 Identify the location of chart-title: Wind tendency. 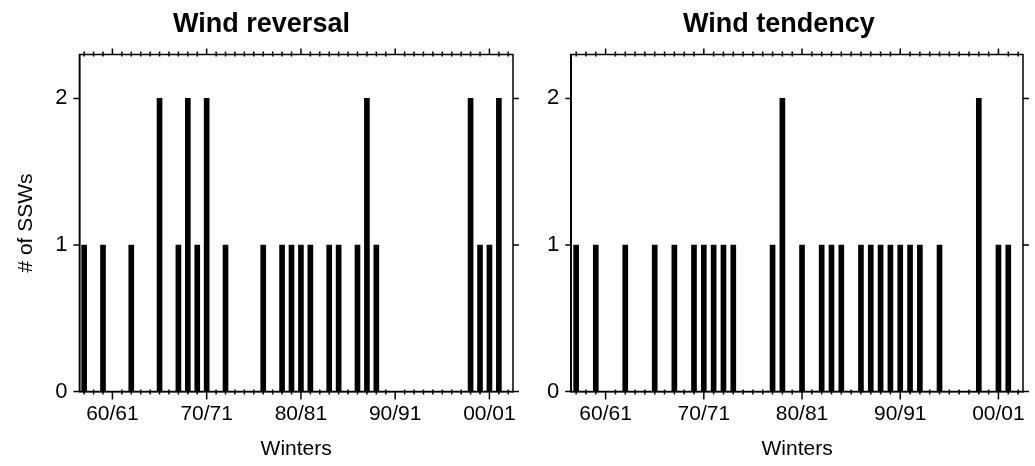
(779, 22).